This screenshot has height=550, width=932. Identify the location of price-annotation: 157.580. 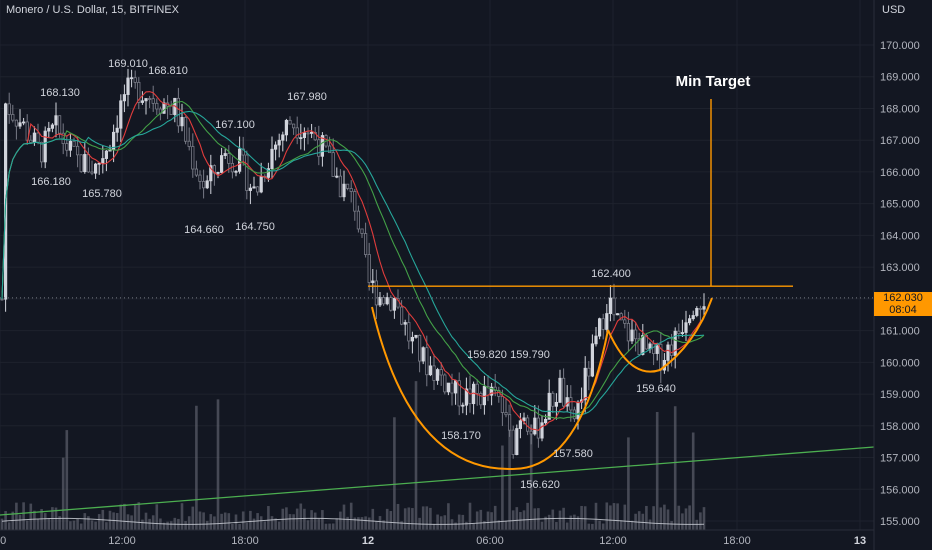
(573, 454).